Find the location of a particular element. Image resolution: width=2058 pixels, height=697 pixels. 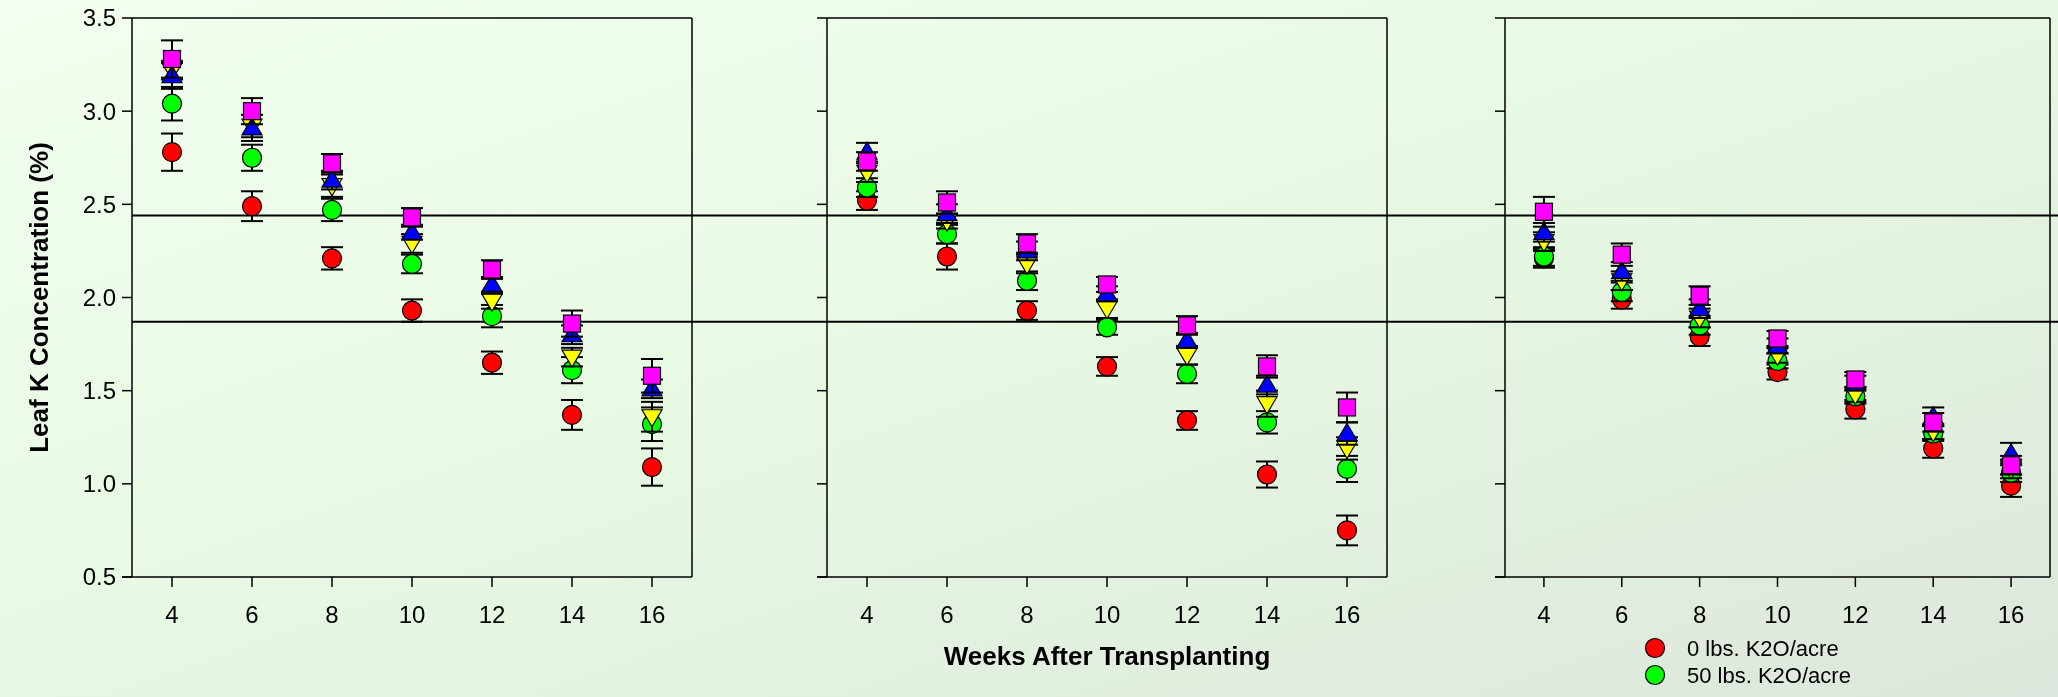

y-tick-label: 1.5 is located at coordinates (99, 391).